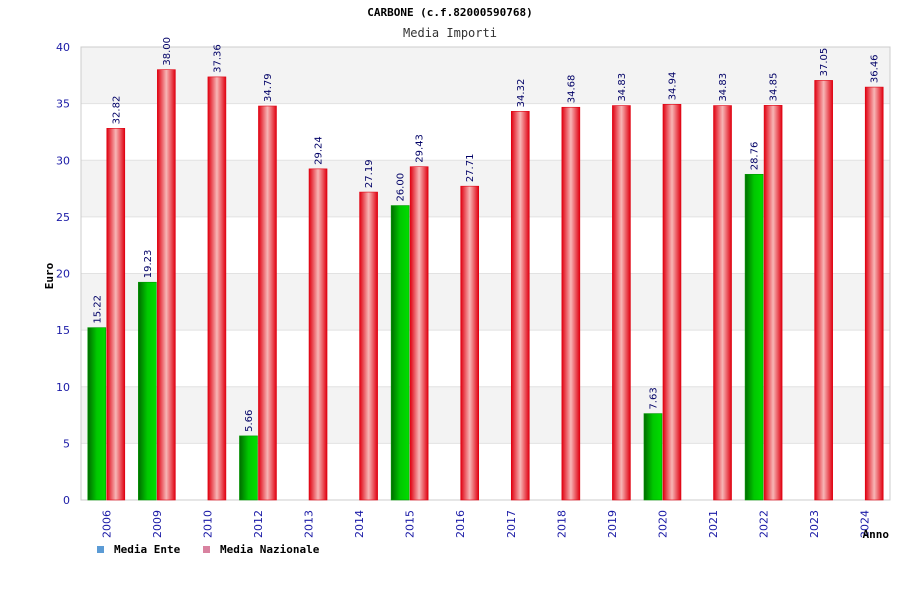 The height and width of the screenshot is (600, 900). Describe the element at coordinates (319, 150) in the screenshot. I see `data-label: 29.24` at that location.